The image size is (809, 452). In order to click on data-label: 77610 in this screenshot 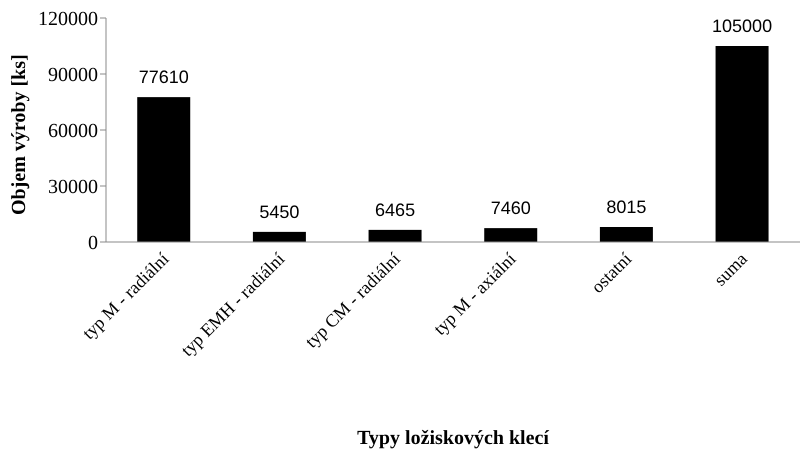, I will do `click(163, 77)`.